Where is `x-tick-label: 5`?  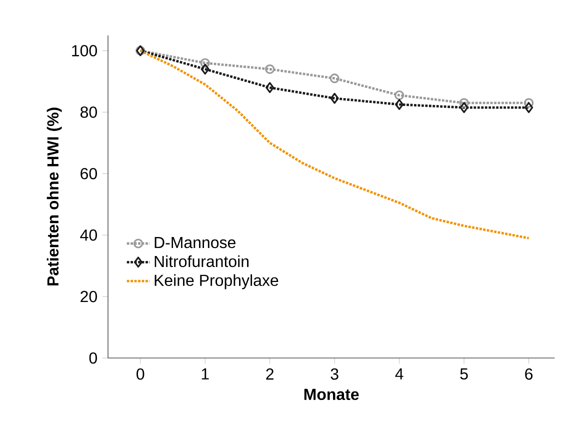
x-tick-label: 5 is located at coordinates (464, 374).